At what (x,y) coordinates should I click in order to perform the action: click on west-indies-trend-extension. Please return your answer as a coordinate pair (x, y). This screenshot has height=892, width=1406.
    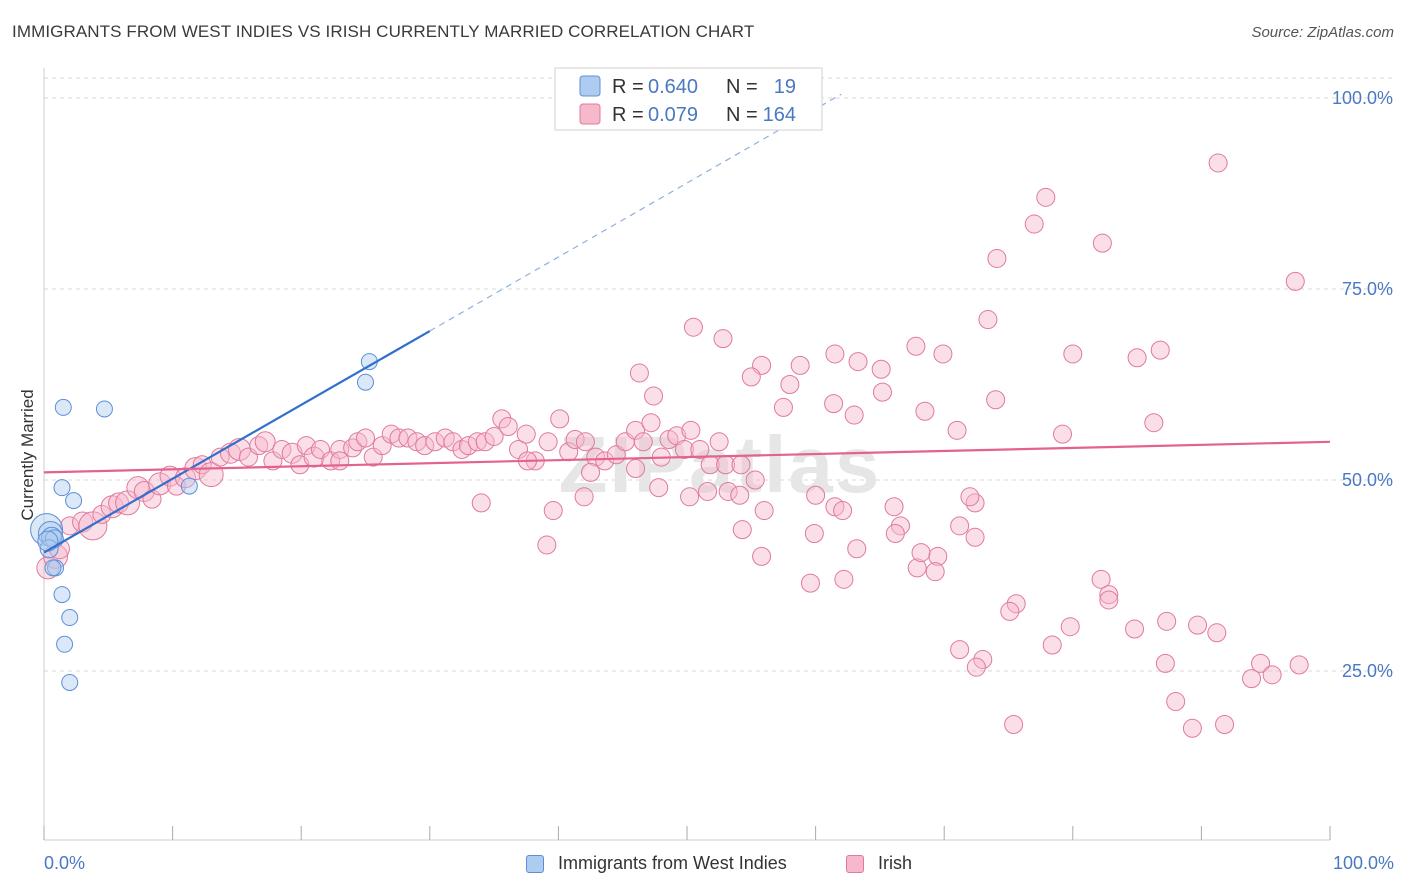
    Looking at the image, I should click on (635, 212).